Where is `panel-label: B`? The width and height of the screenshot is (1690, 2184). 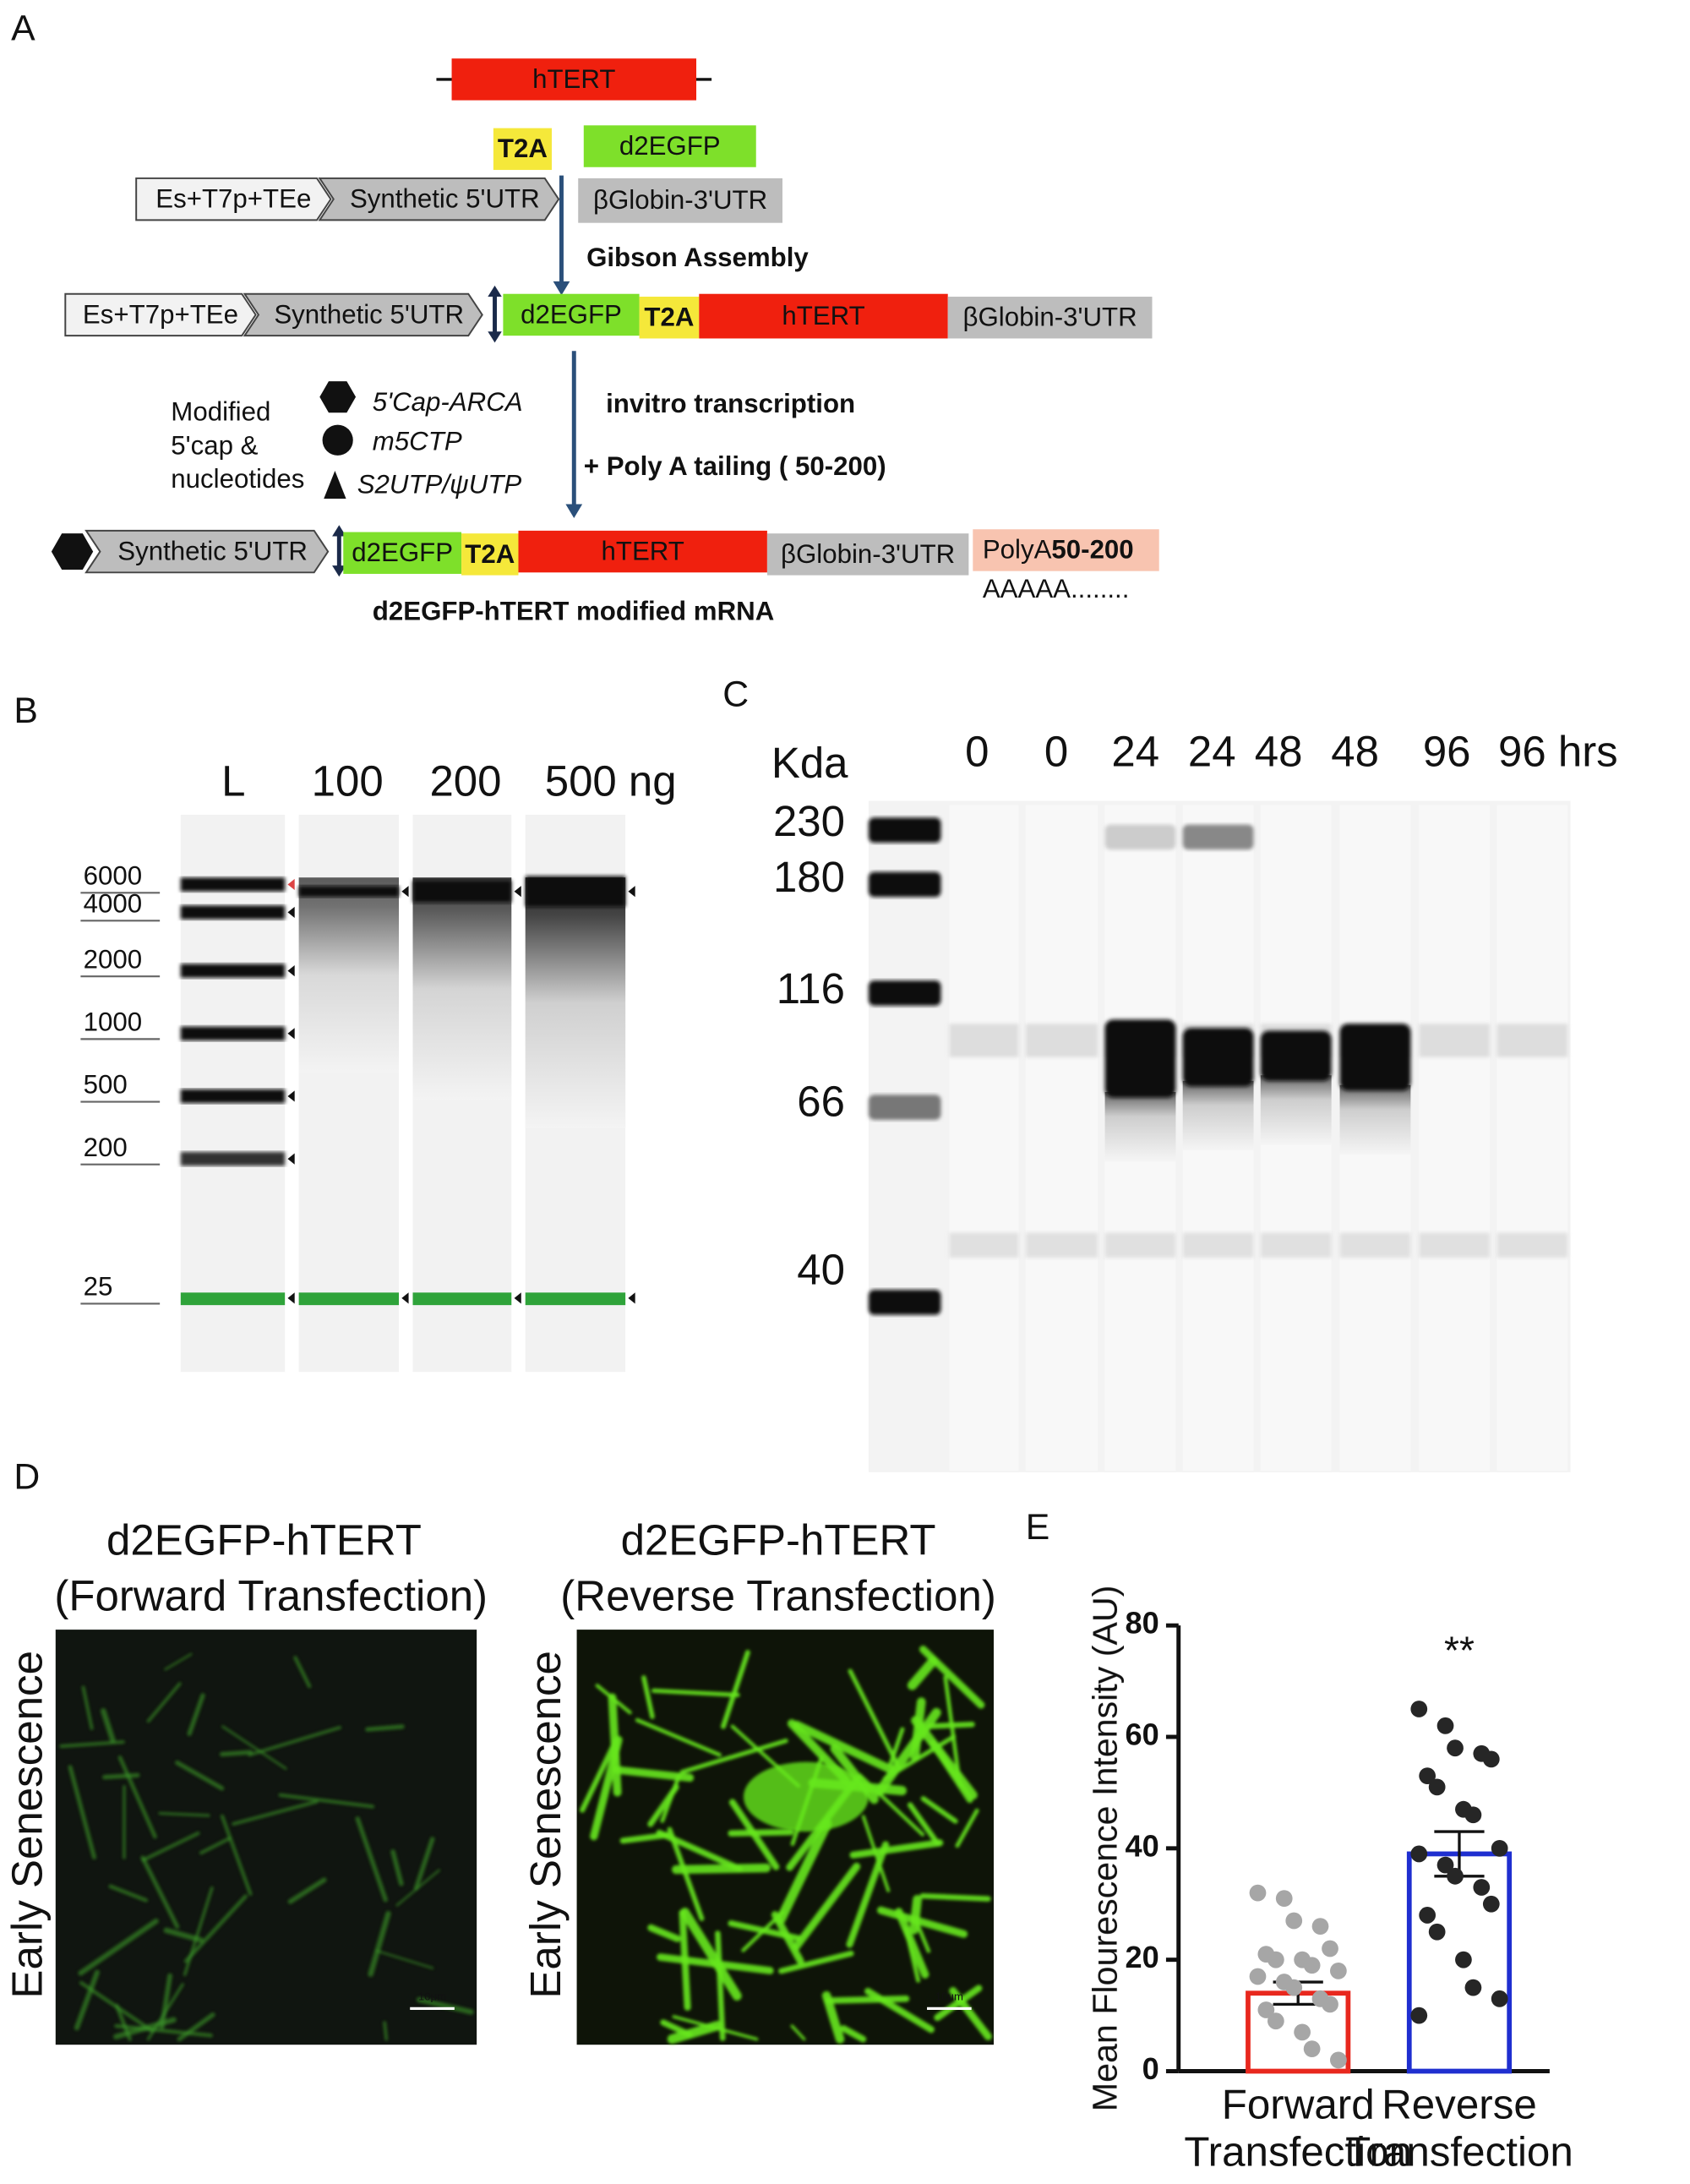 panel-label: B is located at coordinates (26, 711).